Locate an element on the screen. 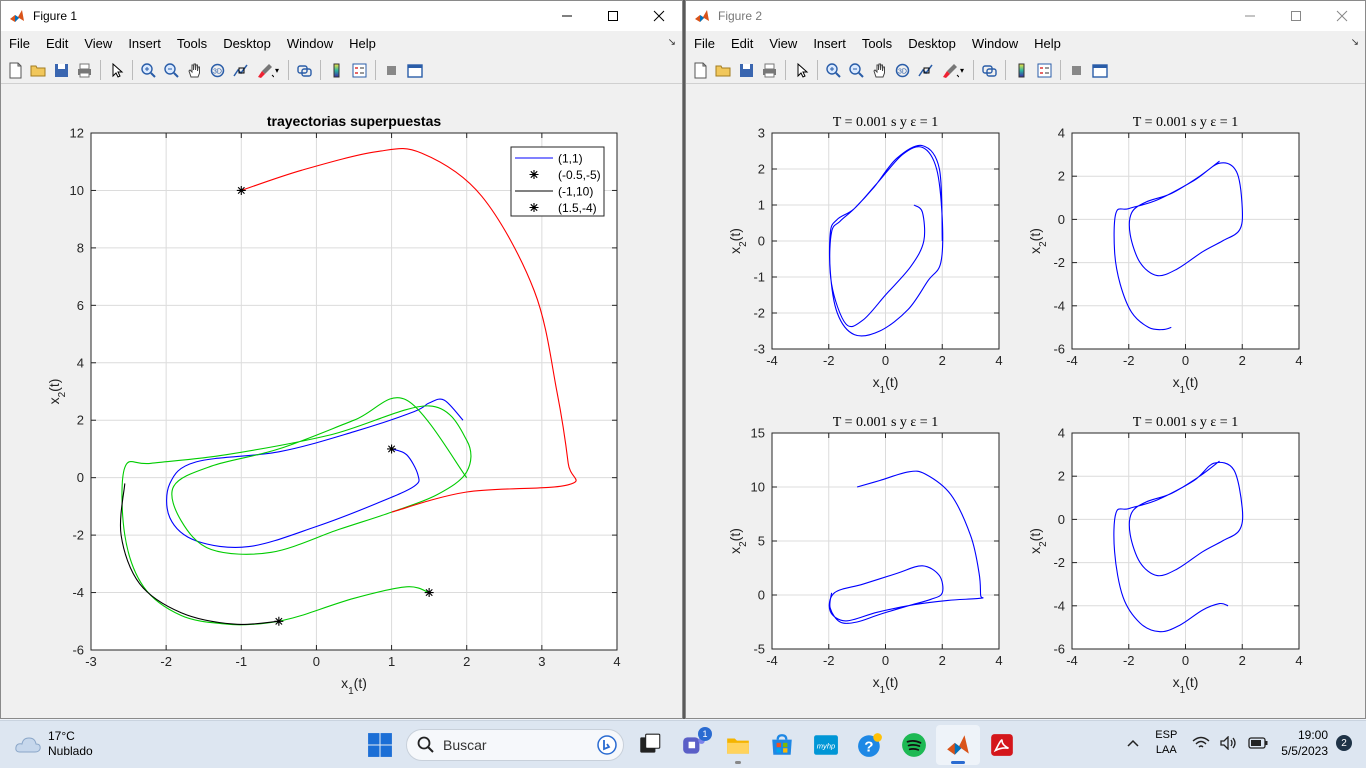 The image size is (1366, 768). figure1-toolbar: 3D ▾ is located at coordinates (341, 70).